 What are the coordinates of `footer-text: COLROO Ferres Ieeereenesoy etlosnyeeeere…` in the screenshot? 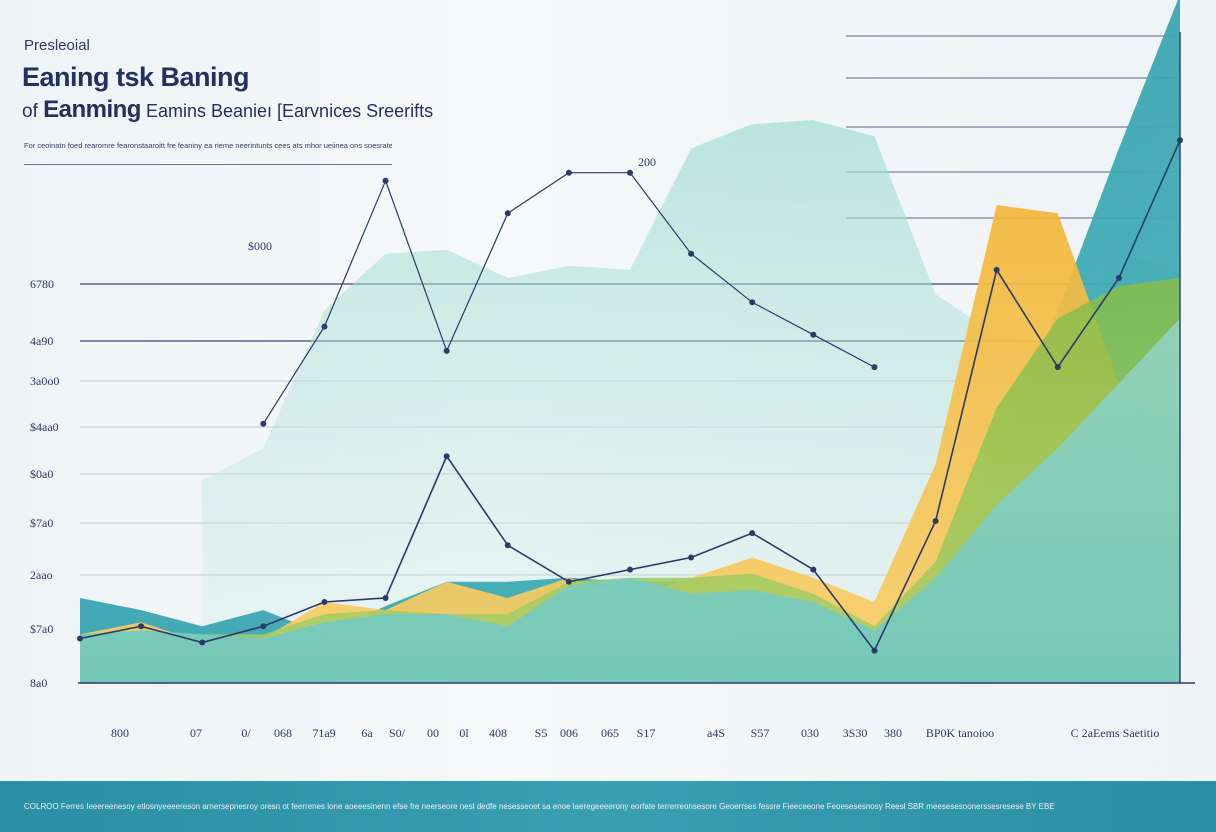 It's located at (539, 806).